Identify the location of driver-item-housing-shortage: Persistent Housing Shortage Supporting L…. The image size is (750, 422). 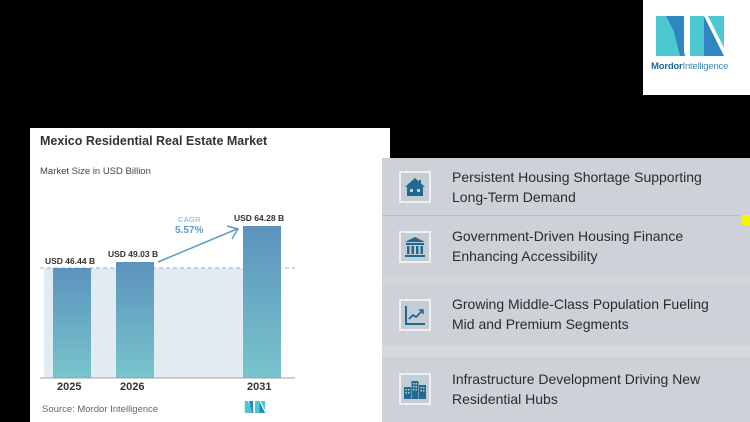
(566, 187).